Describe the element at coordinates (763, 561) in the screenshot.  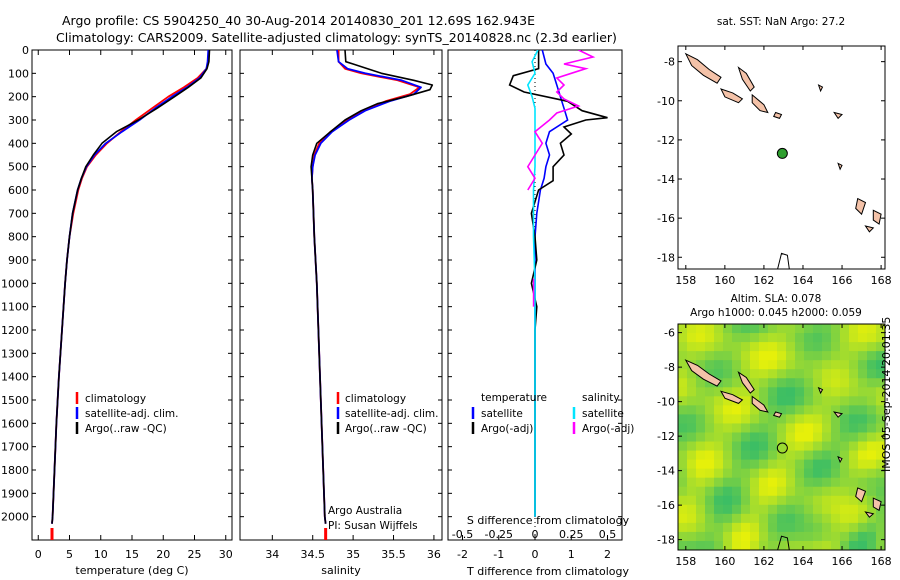
I see `x-tick-label: 162` at that location.